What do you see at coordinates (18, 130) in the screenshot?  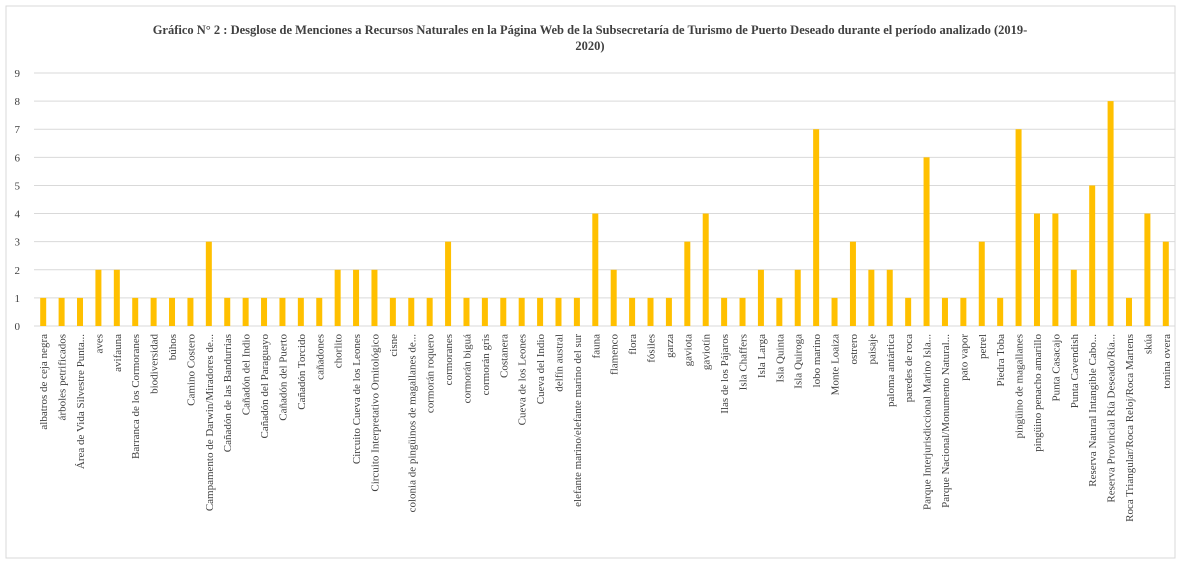 I see `y-tick-label: 7` at bounding box center [18, 130].